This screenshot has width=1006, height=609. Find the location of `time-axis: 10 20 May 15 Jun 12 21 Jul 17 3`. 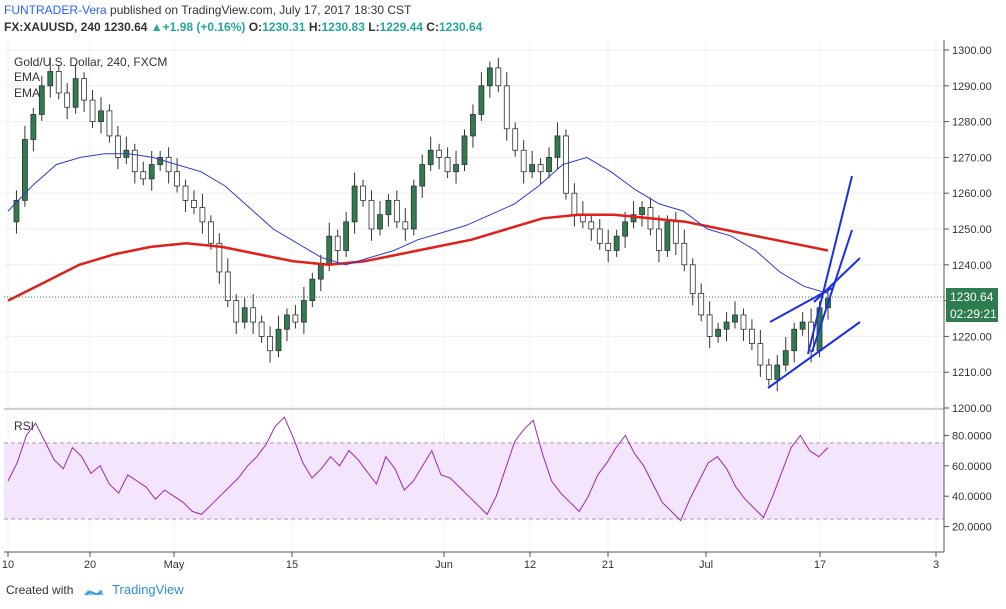

time-axis: 10 20 May 15 Jun 12 21 Jul 17 3 is located at coordinates (470, 561).